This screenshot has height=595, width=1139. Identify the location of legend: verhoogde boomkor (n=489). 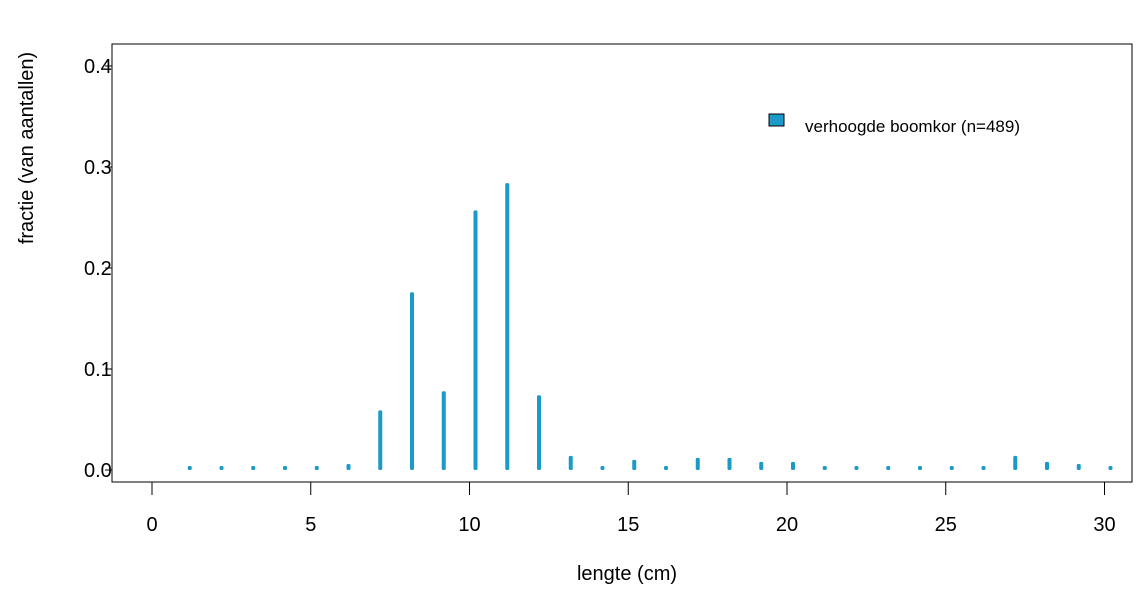
(894, 124).